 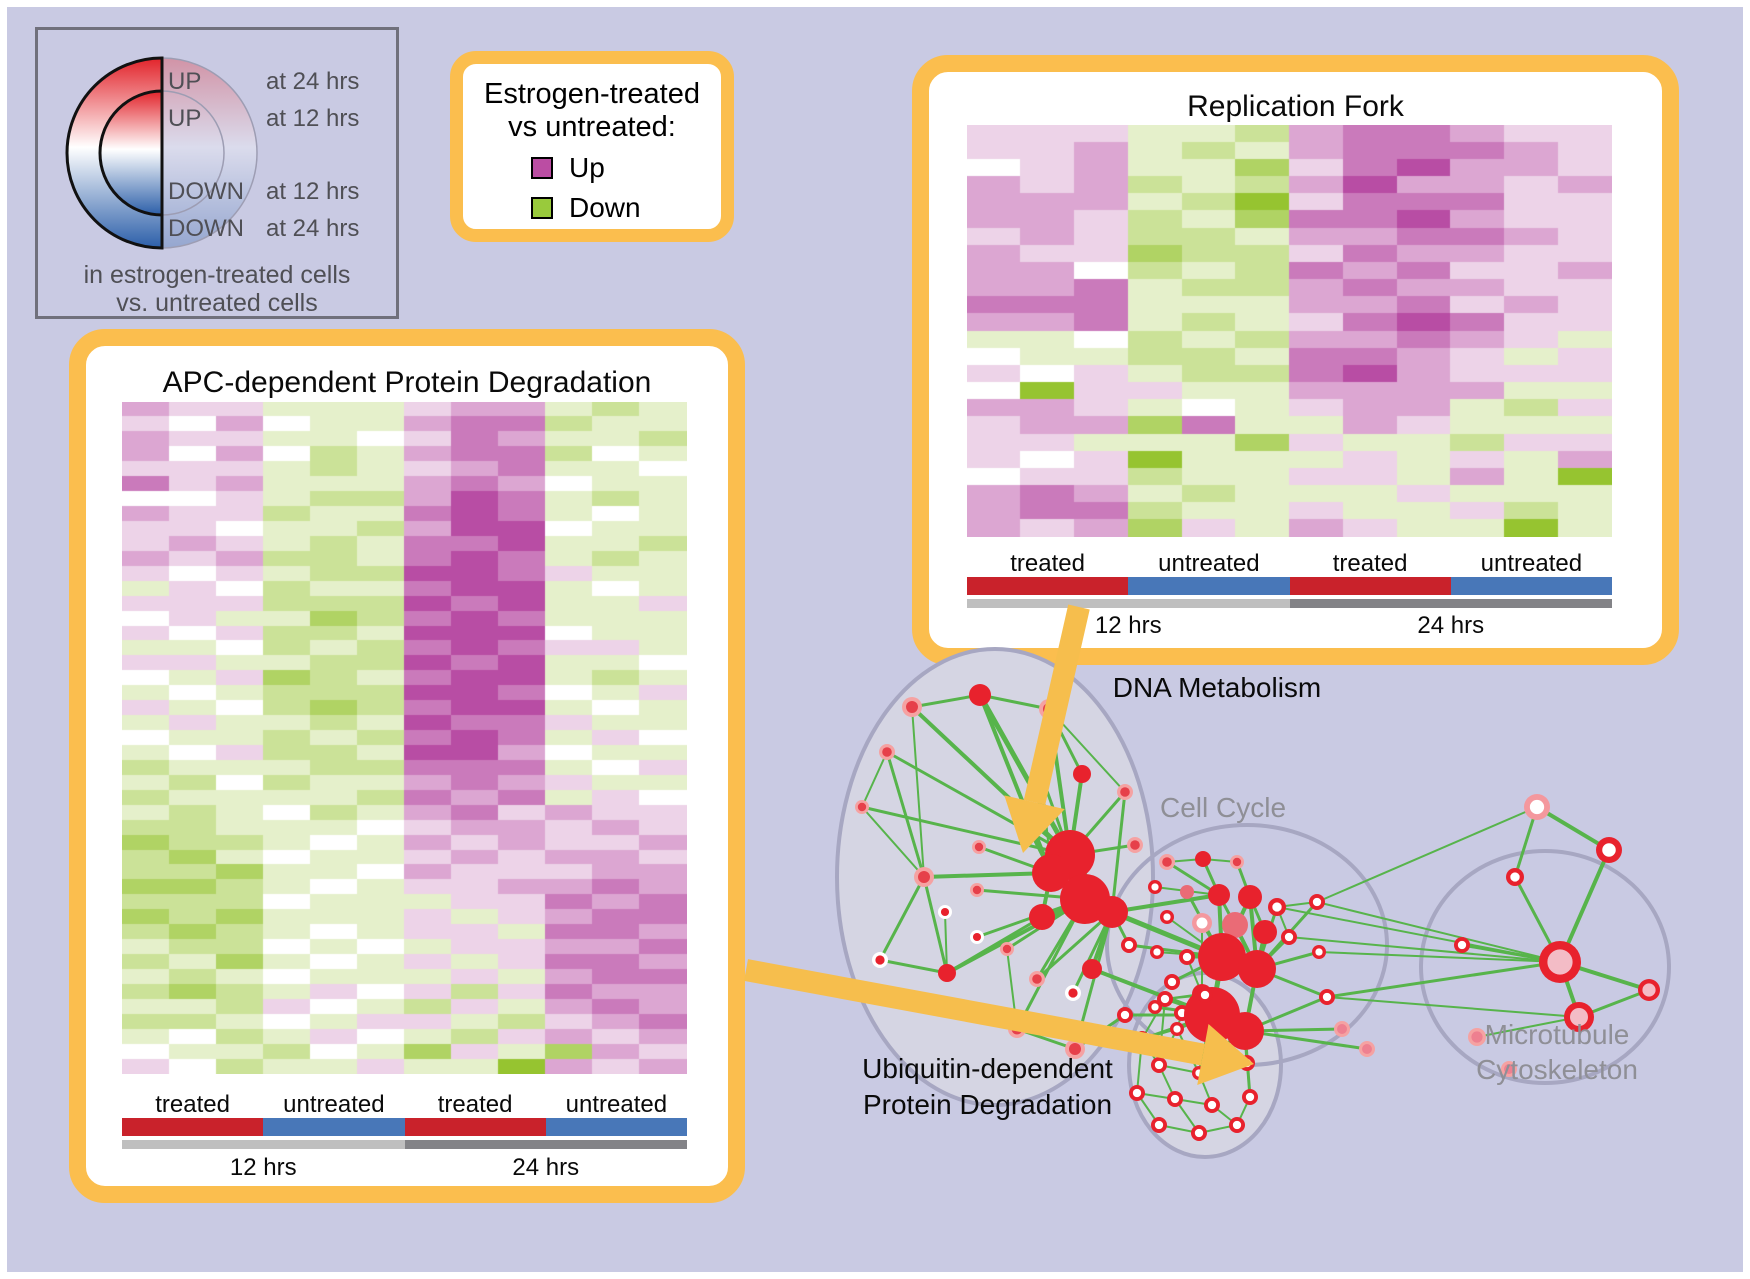 I want to click on rf-panel-title: Replication Fork, so click(x=1295, y=106).